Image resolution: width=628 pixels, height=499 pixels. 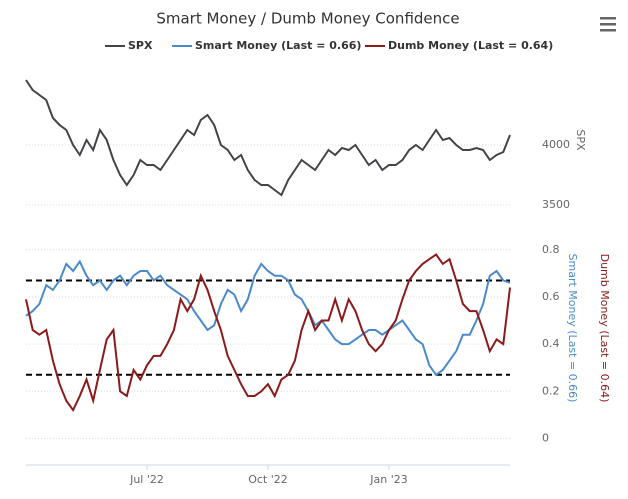 What do you see at coordinates (556, 204) in the screenshot?
I see `y-tick-label: 3500` at bounding box center [556, 204].